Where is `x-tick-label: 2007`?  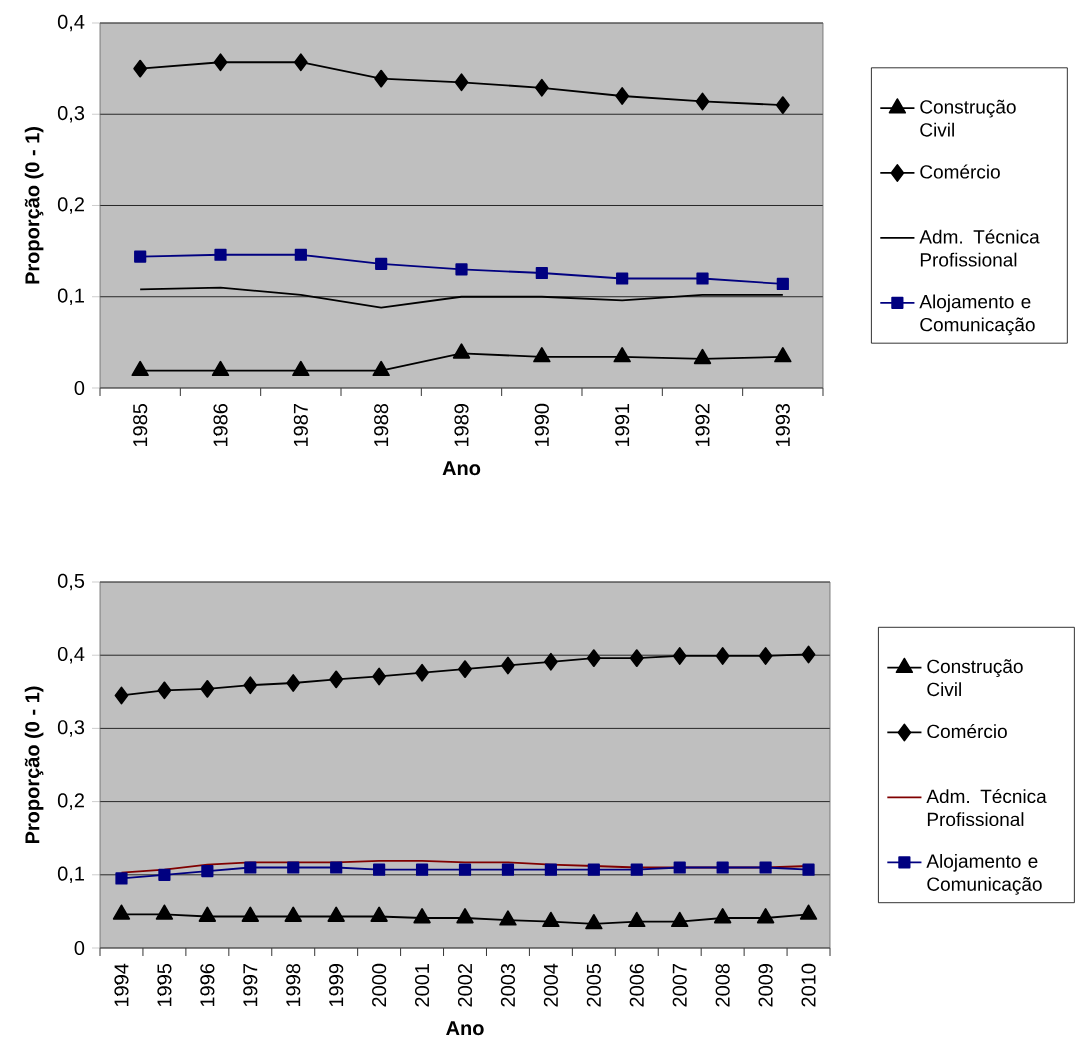
x-tick-label: 2007 is located at coordinates (679, 985).